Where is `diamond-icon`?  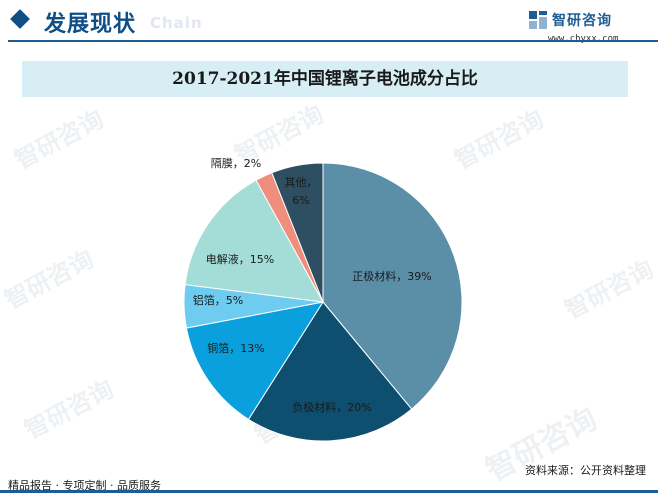 diamond-icon is located at coordinates (20, 19).